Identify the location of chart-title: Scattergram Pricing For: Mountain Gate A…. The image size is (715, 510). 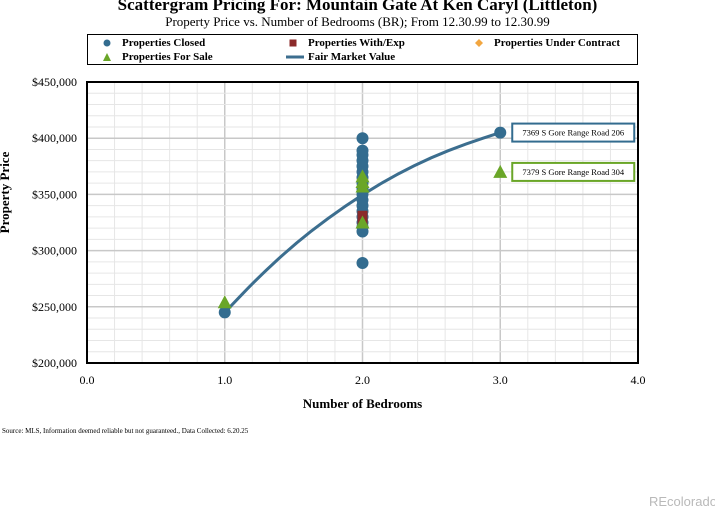
(357, 7).